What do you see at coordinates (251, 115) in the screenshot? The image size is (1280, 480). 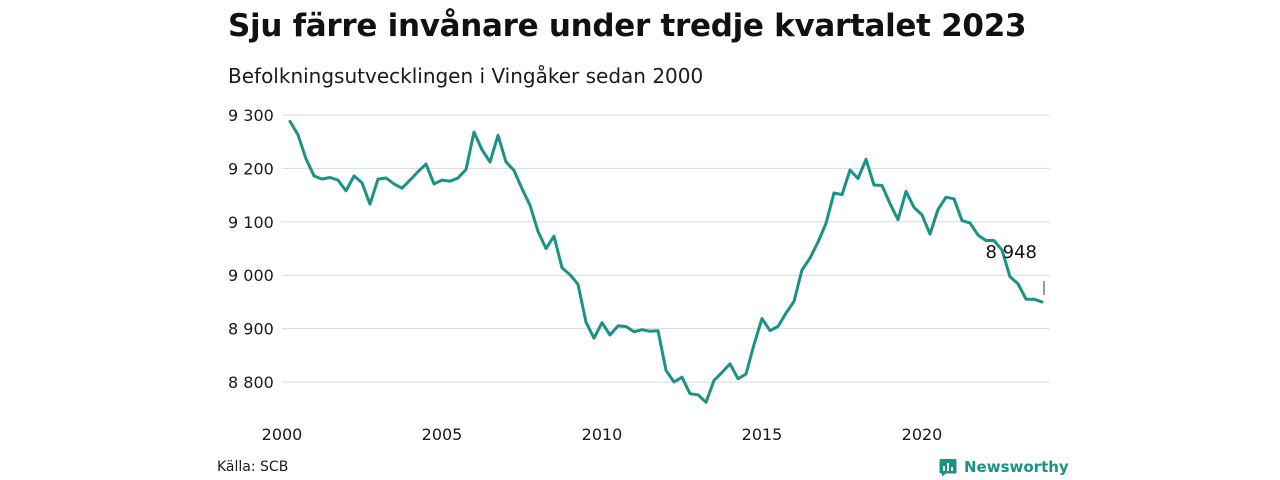 I see `y-tick-label: 9 300` at bounding box center [251, 115].